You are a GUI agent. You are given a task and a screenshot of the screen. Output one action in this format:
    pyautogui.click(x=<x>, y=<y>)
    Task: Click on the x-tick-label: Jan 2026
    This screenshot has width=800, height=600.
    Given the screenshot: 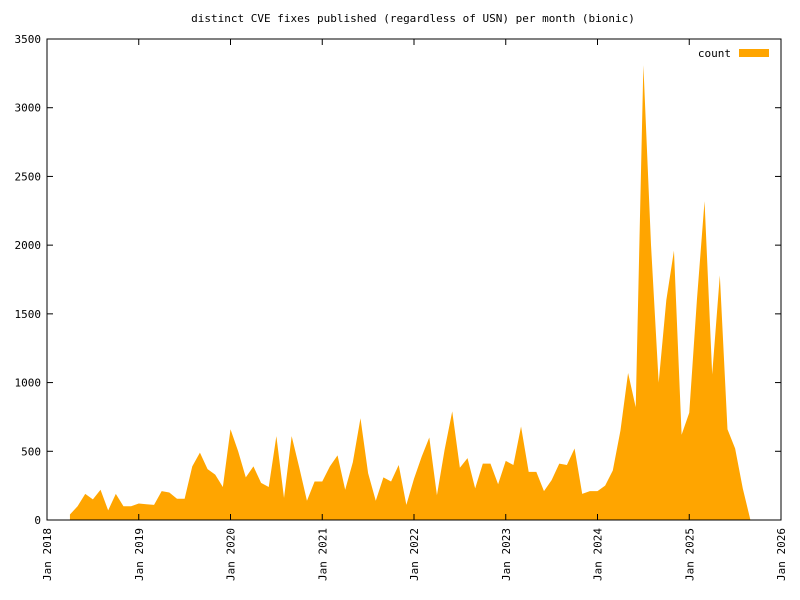 What is the action you would take?
    pyautogui.click(x=781, y=554)
    